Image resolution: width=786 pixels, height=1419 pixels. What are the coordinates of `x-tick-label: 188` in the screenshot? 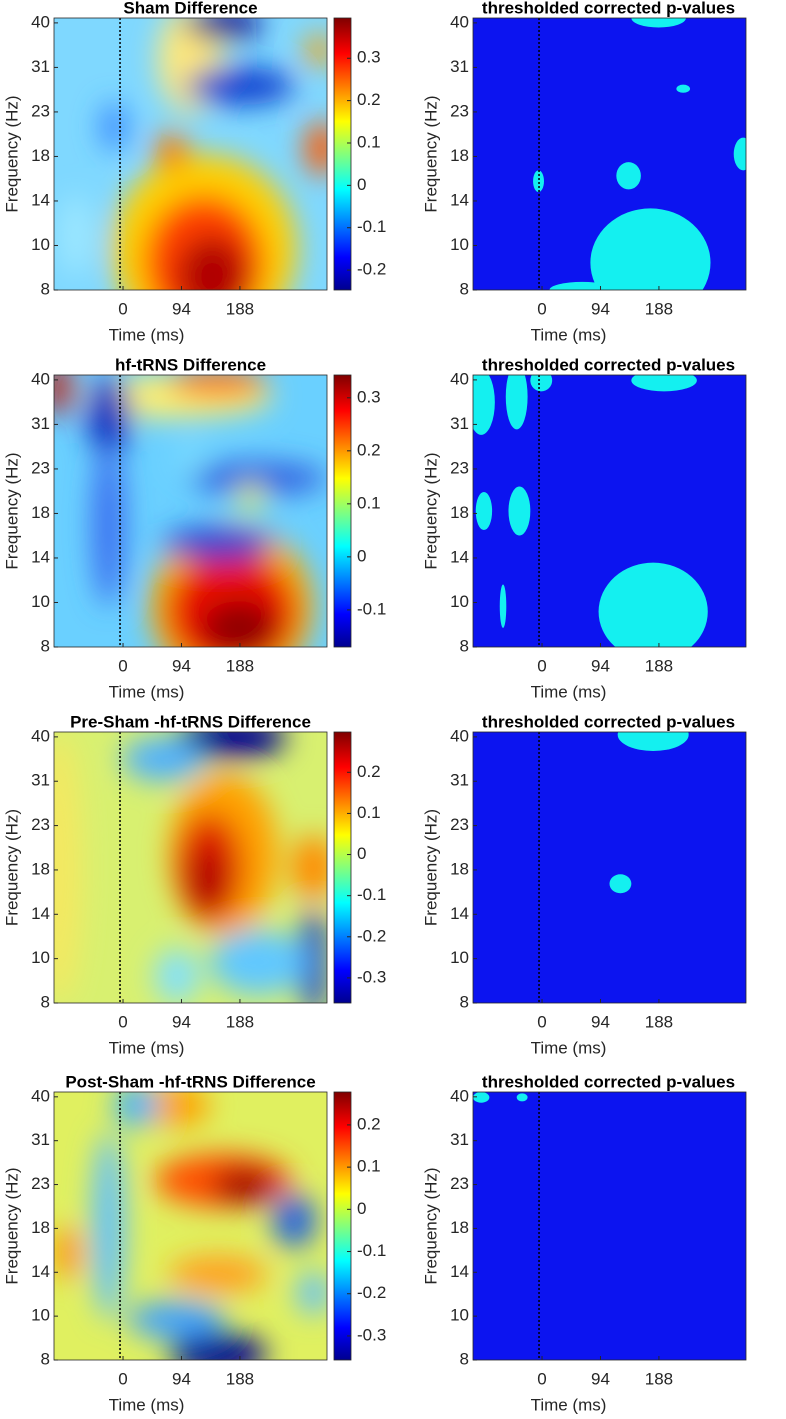 It's located at (240, 665).